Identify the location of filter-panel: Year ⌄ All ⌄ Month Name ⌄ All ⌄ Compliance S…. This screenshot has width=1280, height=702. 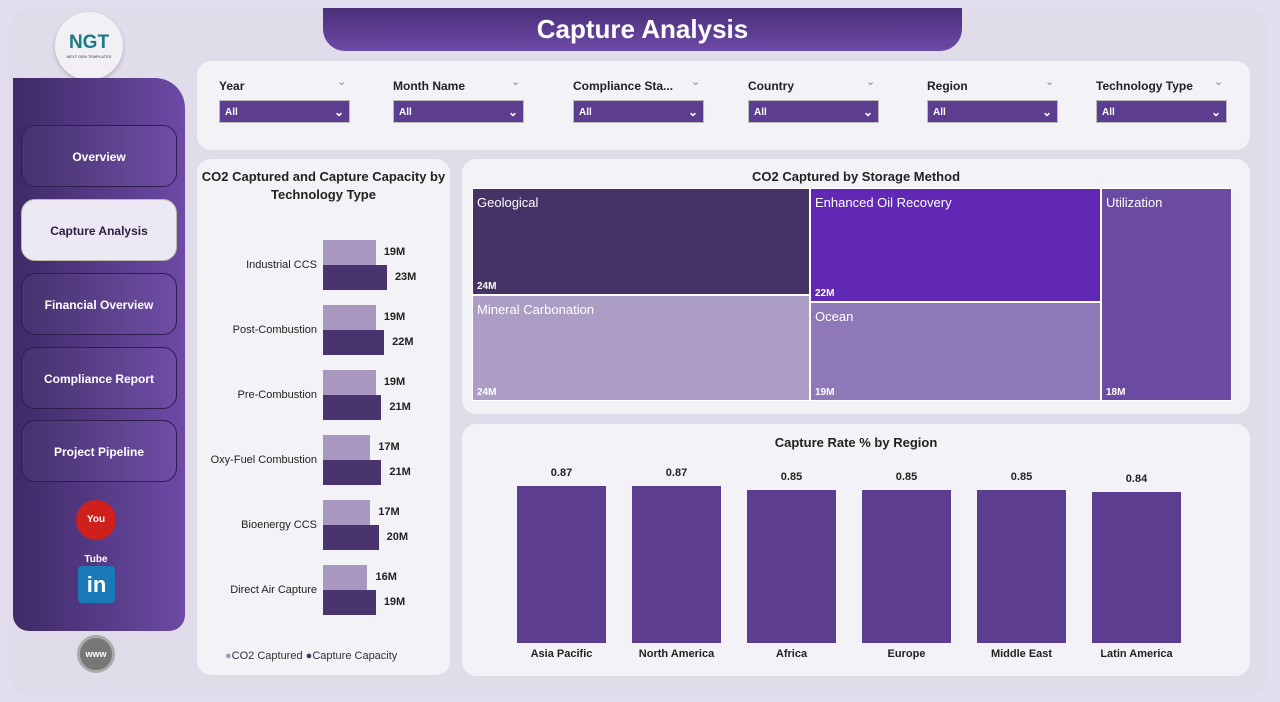
(723, 105).